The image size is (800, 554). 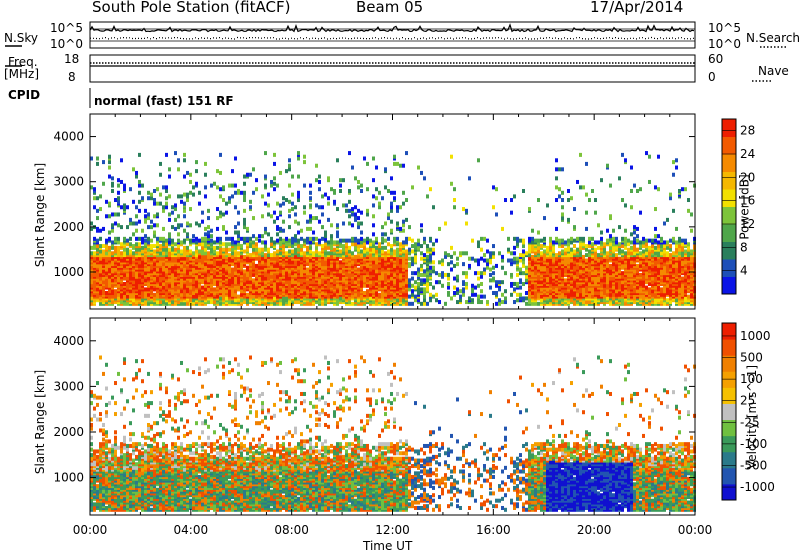 I want to click on nsearch-tick-high: 10^5, so click(x=724, y=28).